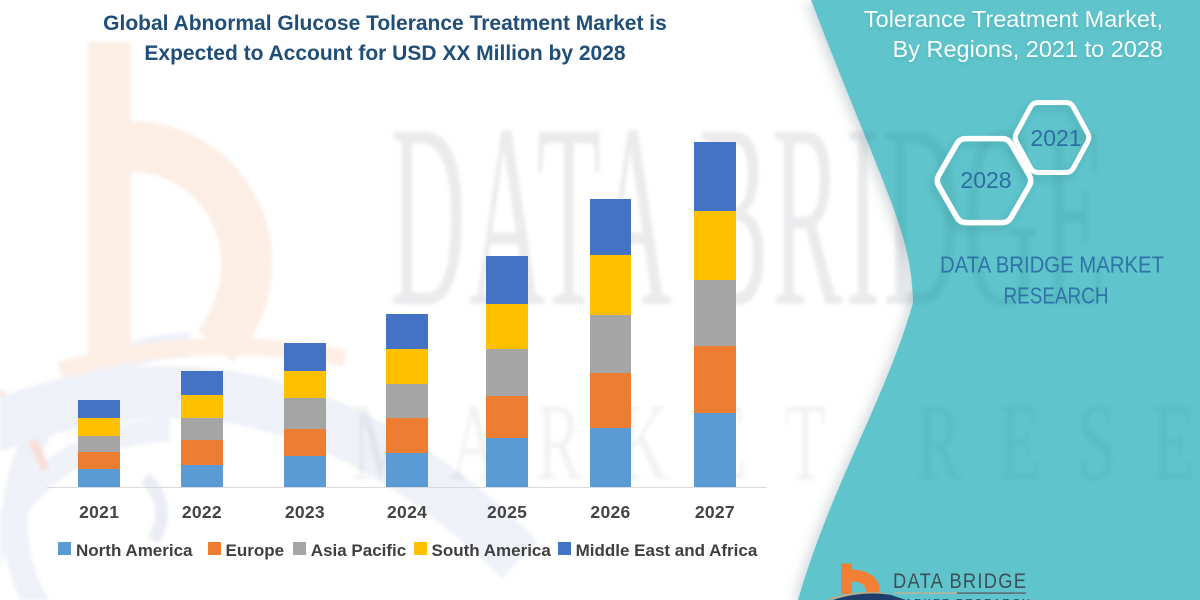  What do you see at coordinates (985, 180) in the screenshot?
I see `svg-text: 2028` at bounding box center [985, 180].